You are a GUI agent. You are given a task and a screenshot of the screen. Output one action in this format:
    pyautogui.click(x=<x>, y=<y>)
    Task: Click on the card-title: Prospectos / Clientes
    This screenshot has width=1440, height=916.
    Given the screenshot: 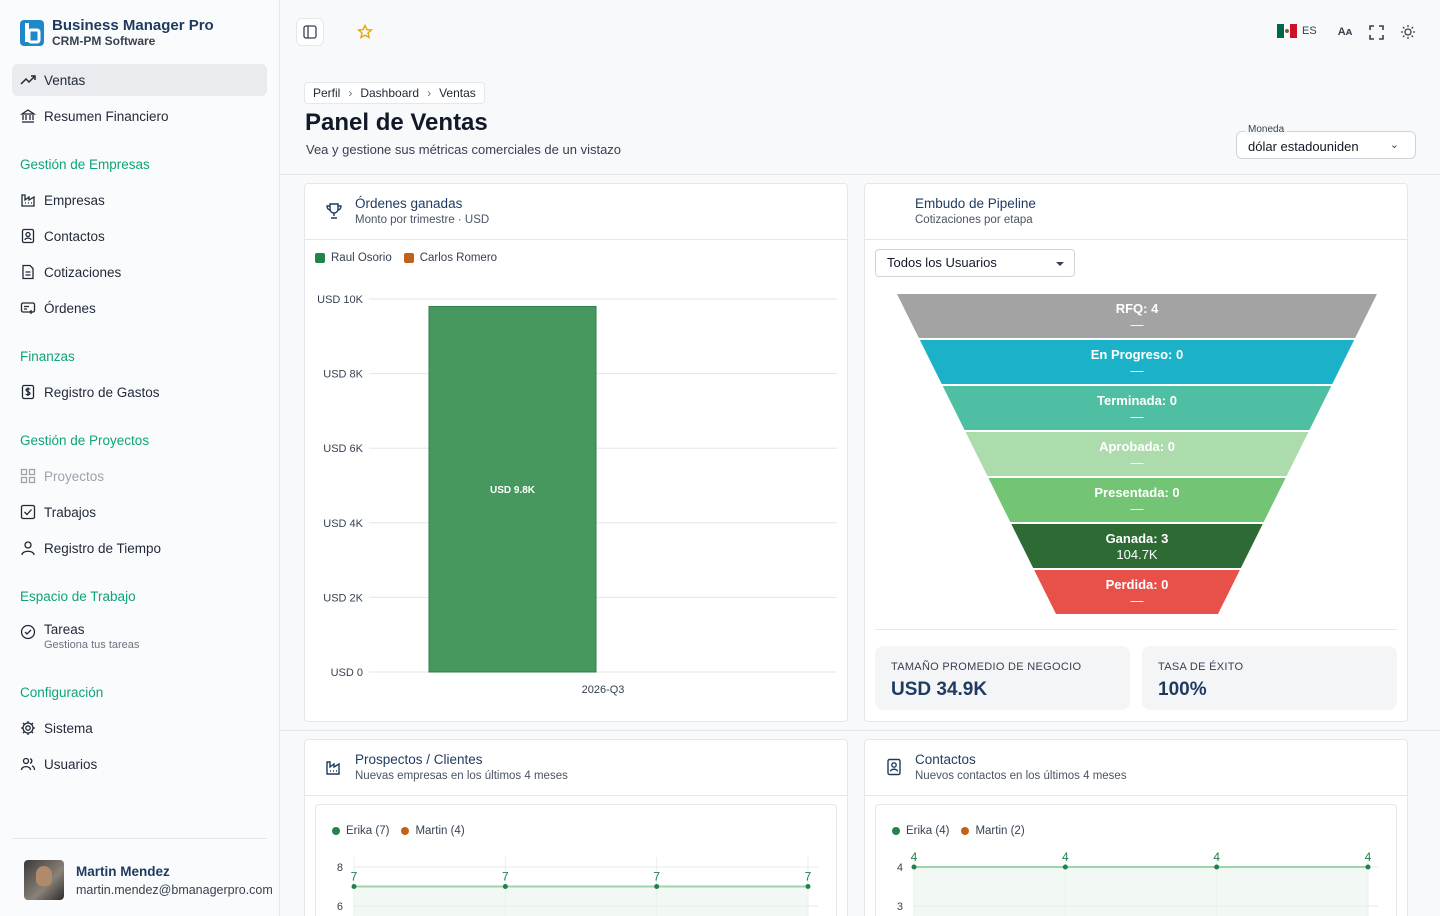 What is the action you would take?
    pyautogui.click(x=419, y=759)
    